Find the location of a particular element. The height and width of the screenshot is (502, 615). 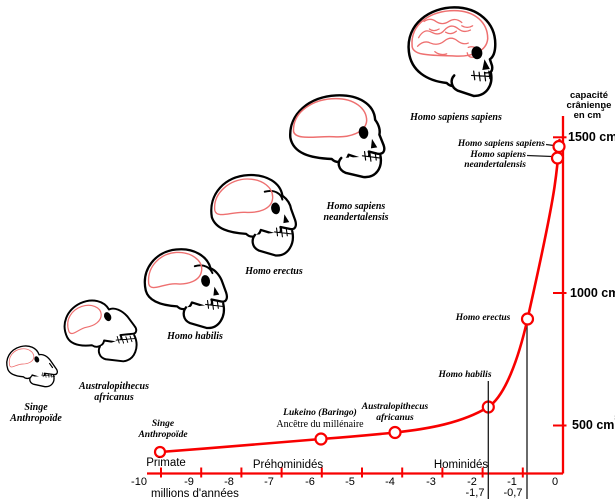

skull-label-singe-anthropoide: Singe Anthropoïde is located at coordinates (36, 413).